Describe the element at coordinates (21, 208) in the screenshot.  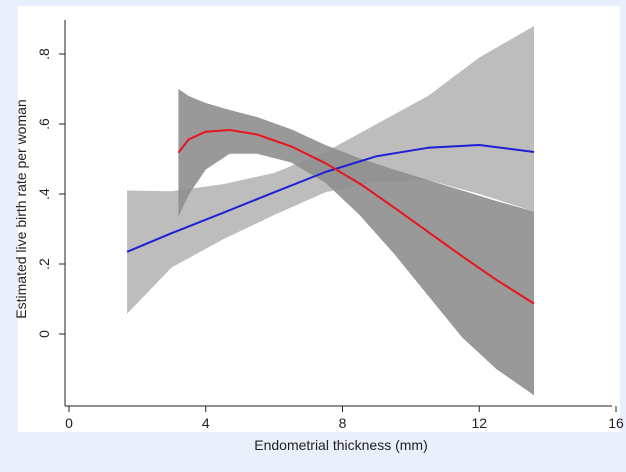
I see `y-axis-title: Estimated live birth rate per woman` at that location.